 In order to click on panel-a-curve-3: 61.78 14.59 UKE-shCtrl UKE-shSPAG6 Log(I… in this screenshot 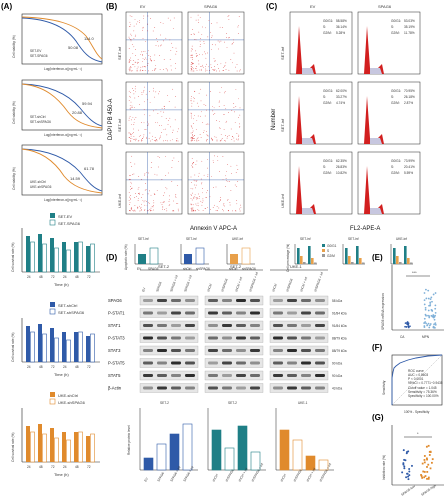, I will do `click(57, 173)`.